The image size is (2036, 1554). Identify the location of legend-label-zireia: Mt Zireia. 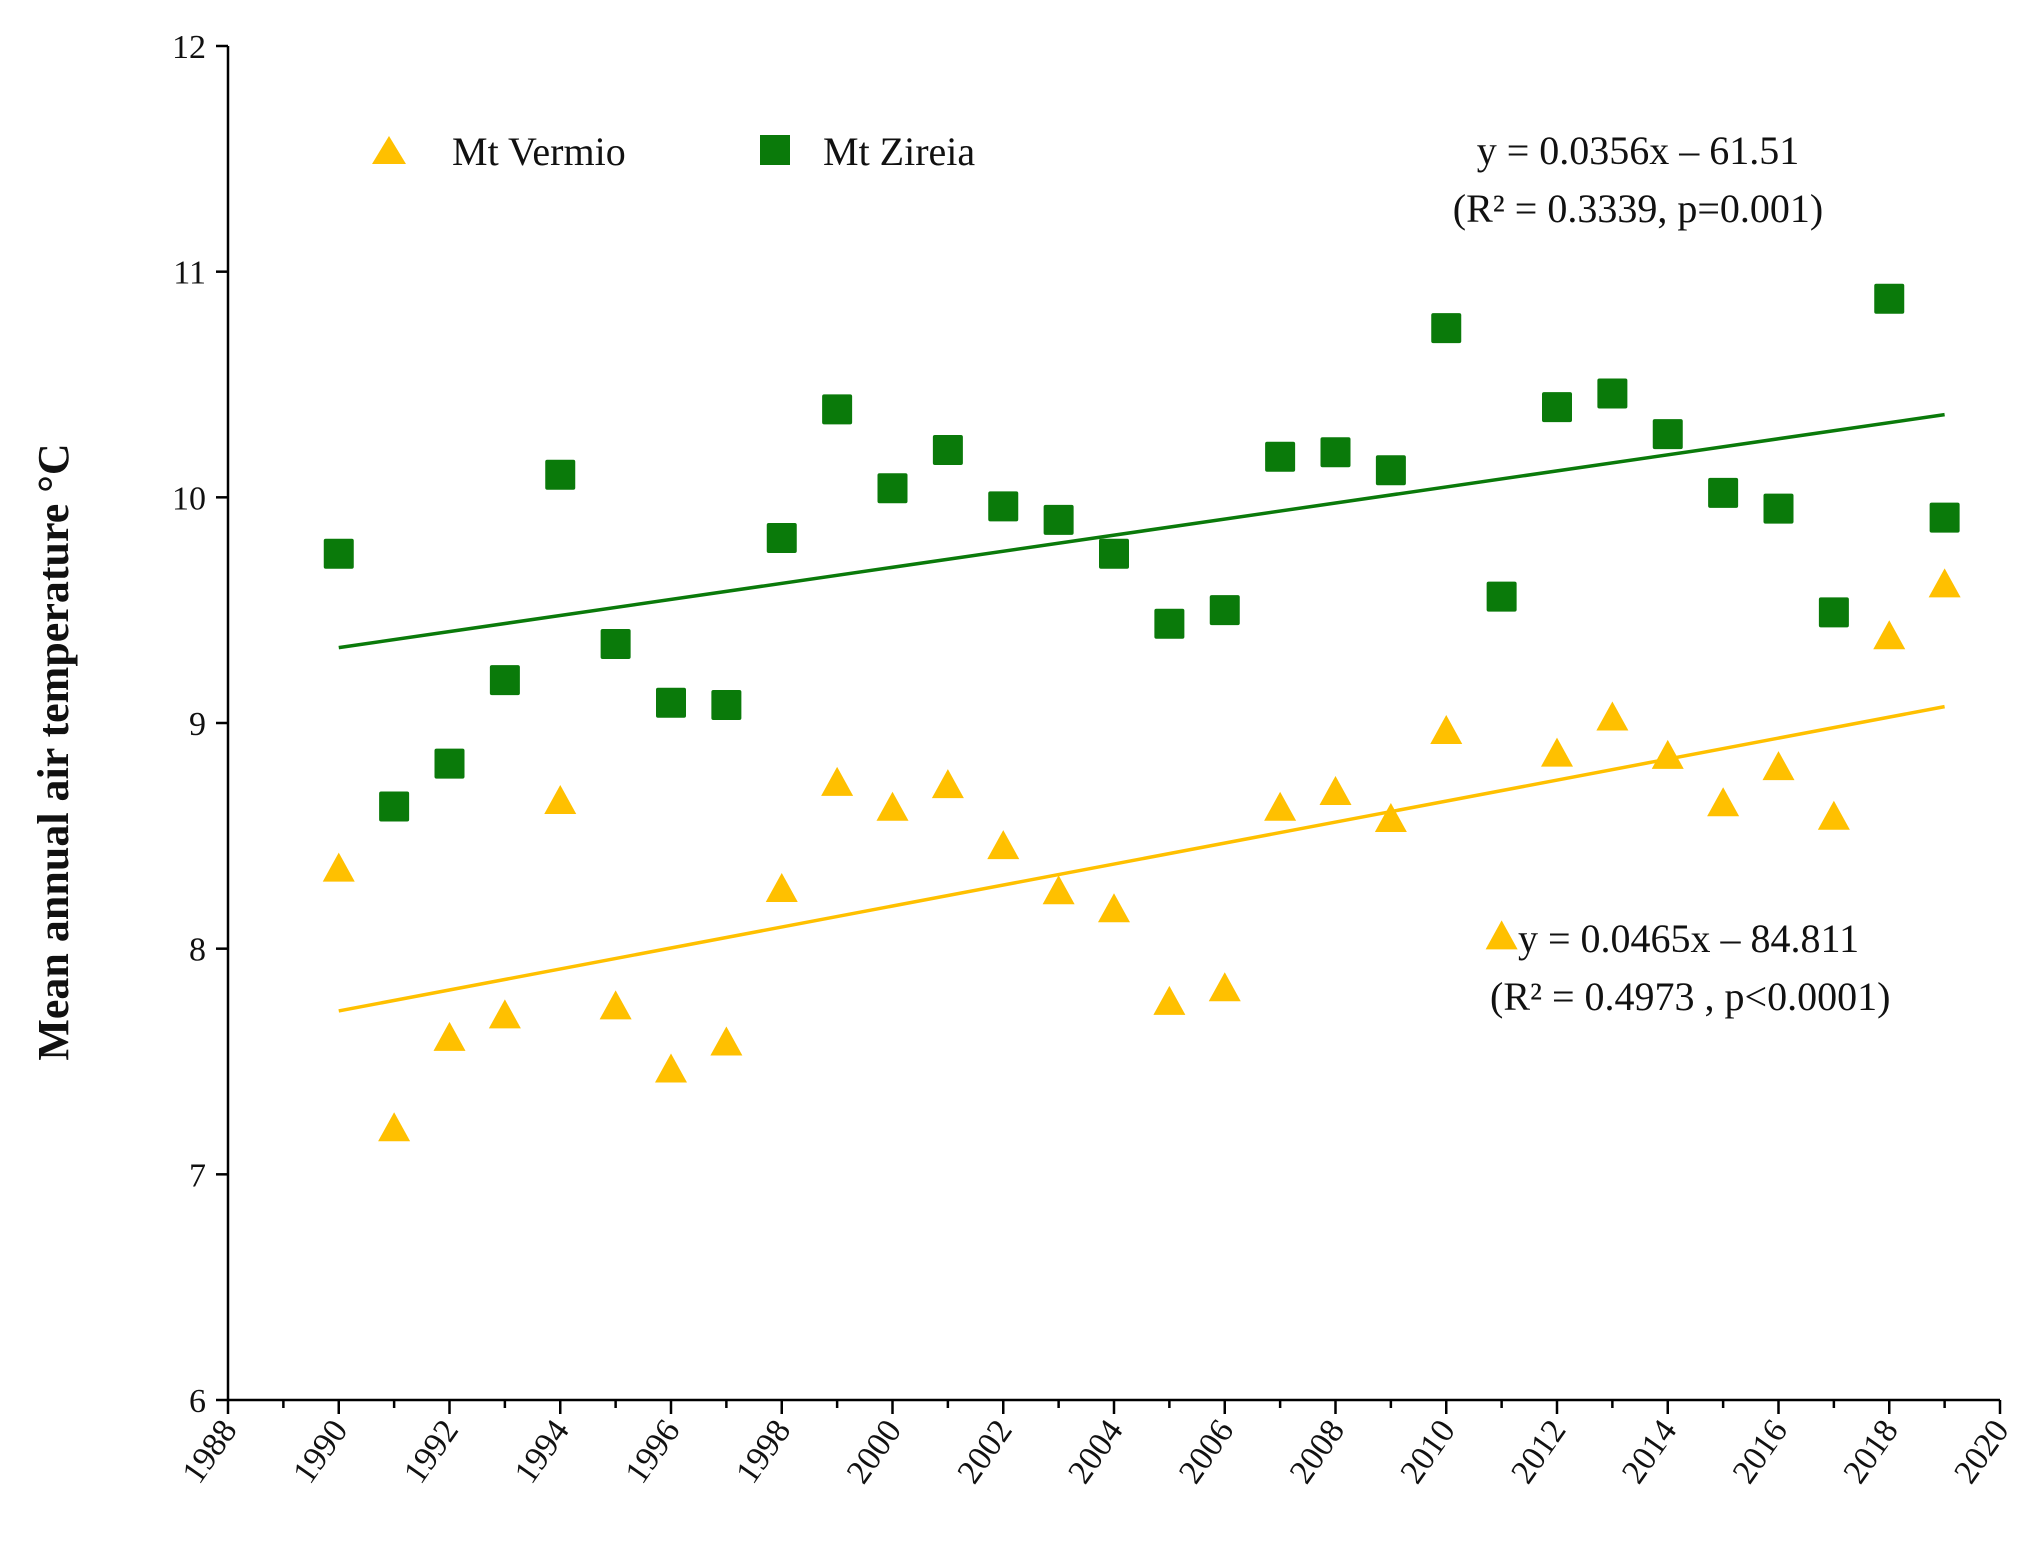
(899, 151).